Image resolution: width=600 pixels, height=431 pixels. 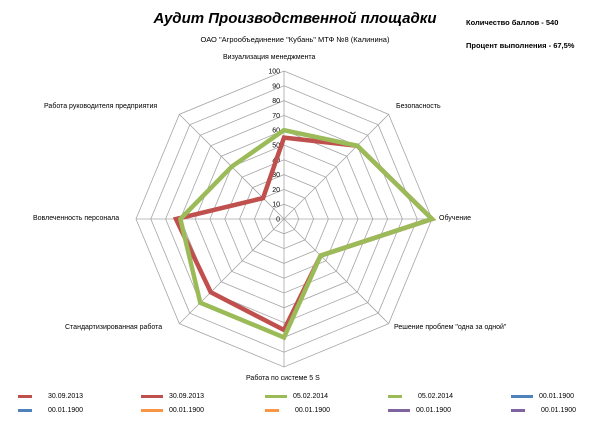 What do you see at coordinates (512, 22) in the screenshot?
I see `score-label: Количество баллов - 540` at bounding box center [512, 22].